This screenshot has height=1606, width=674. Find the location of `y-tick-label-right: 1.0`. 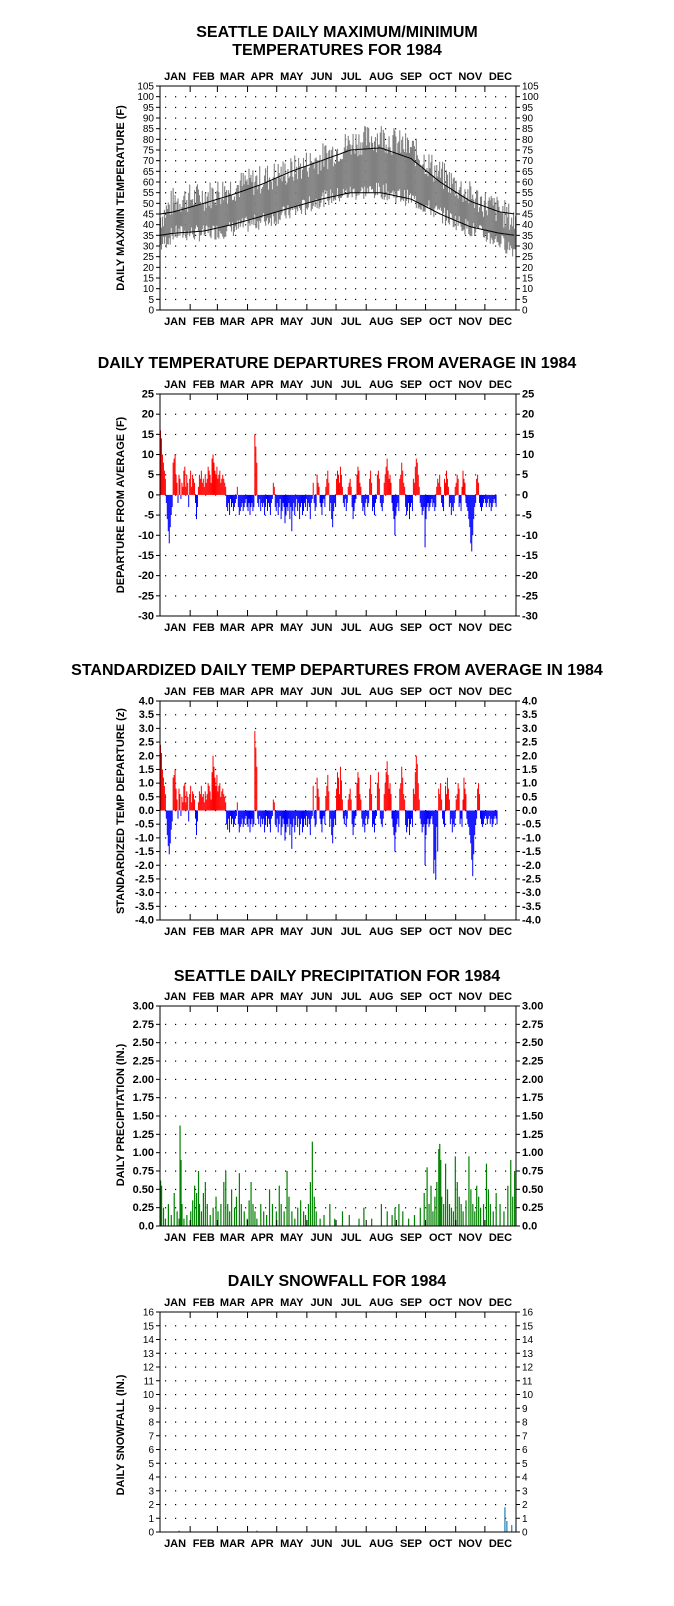

y-tick-label-right: 1.0 is located at coordinates (529, 784).